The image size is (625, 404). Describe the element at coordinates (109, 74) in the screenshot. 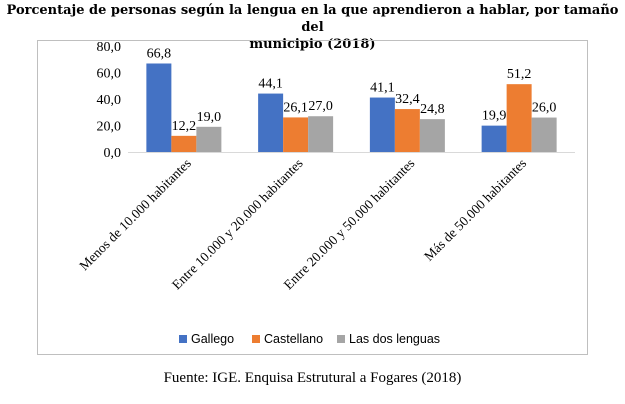

I see `y-tick-label: 60,0` at that location.